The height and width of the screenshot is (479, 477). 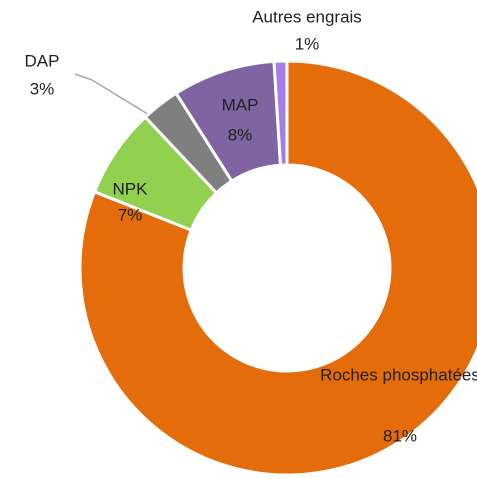 What do you see at coordinates (42, 88) in the screenshot?
I see `value-label: 3%` at bounding box center [42, 88].